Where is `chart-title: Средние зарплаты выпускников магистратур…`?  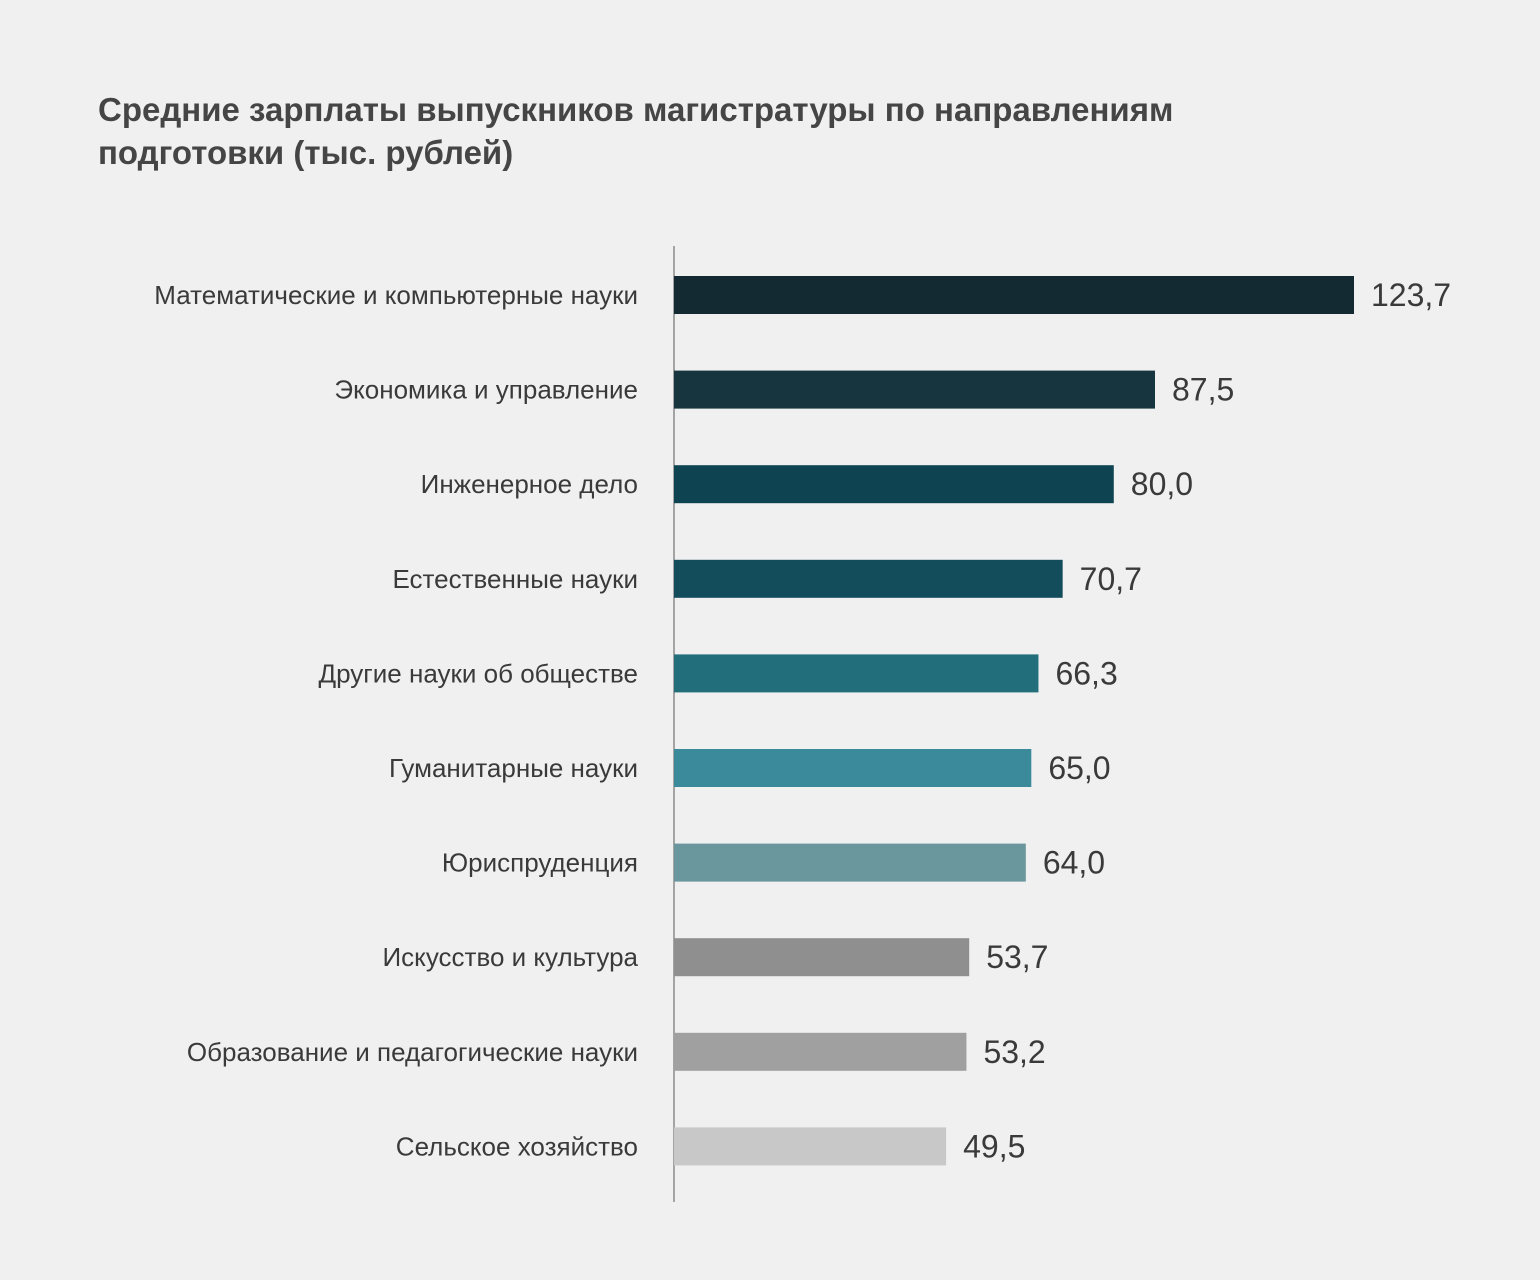
chart-title: Средние зарплаты выпускников магистратур… is located at coordinates (636, 131).